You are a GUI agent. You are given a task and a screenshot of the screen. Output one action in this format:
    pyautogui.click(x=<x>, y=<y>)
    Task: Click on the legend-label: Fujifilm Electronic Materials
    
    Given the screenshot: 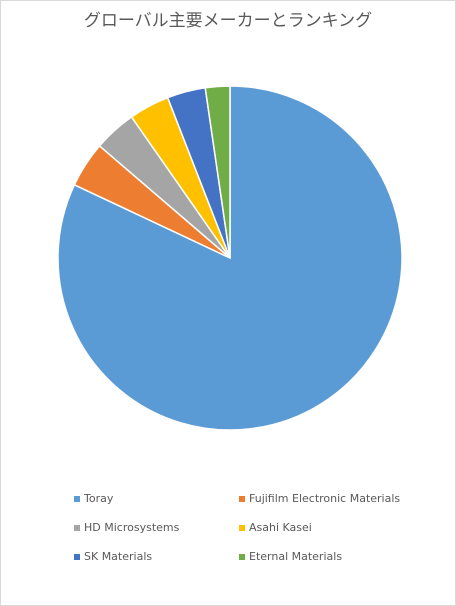 What is the action you would take?
    pyautogui.click(x=324, y=498)
    